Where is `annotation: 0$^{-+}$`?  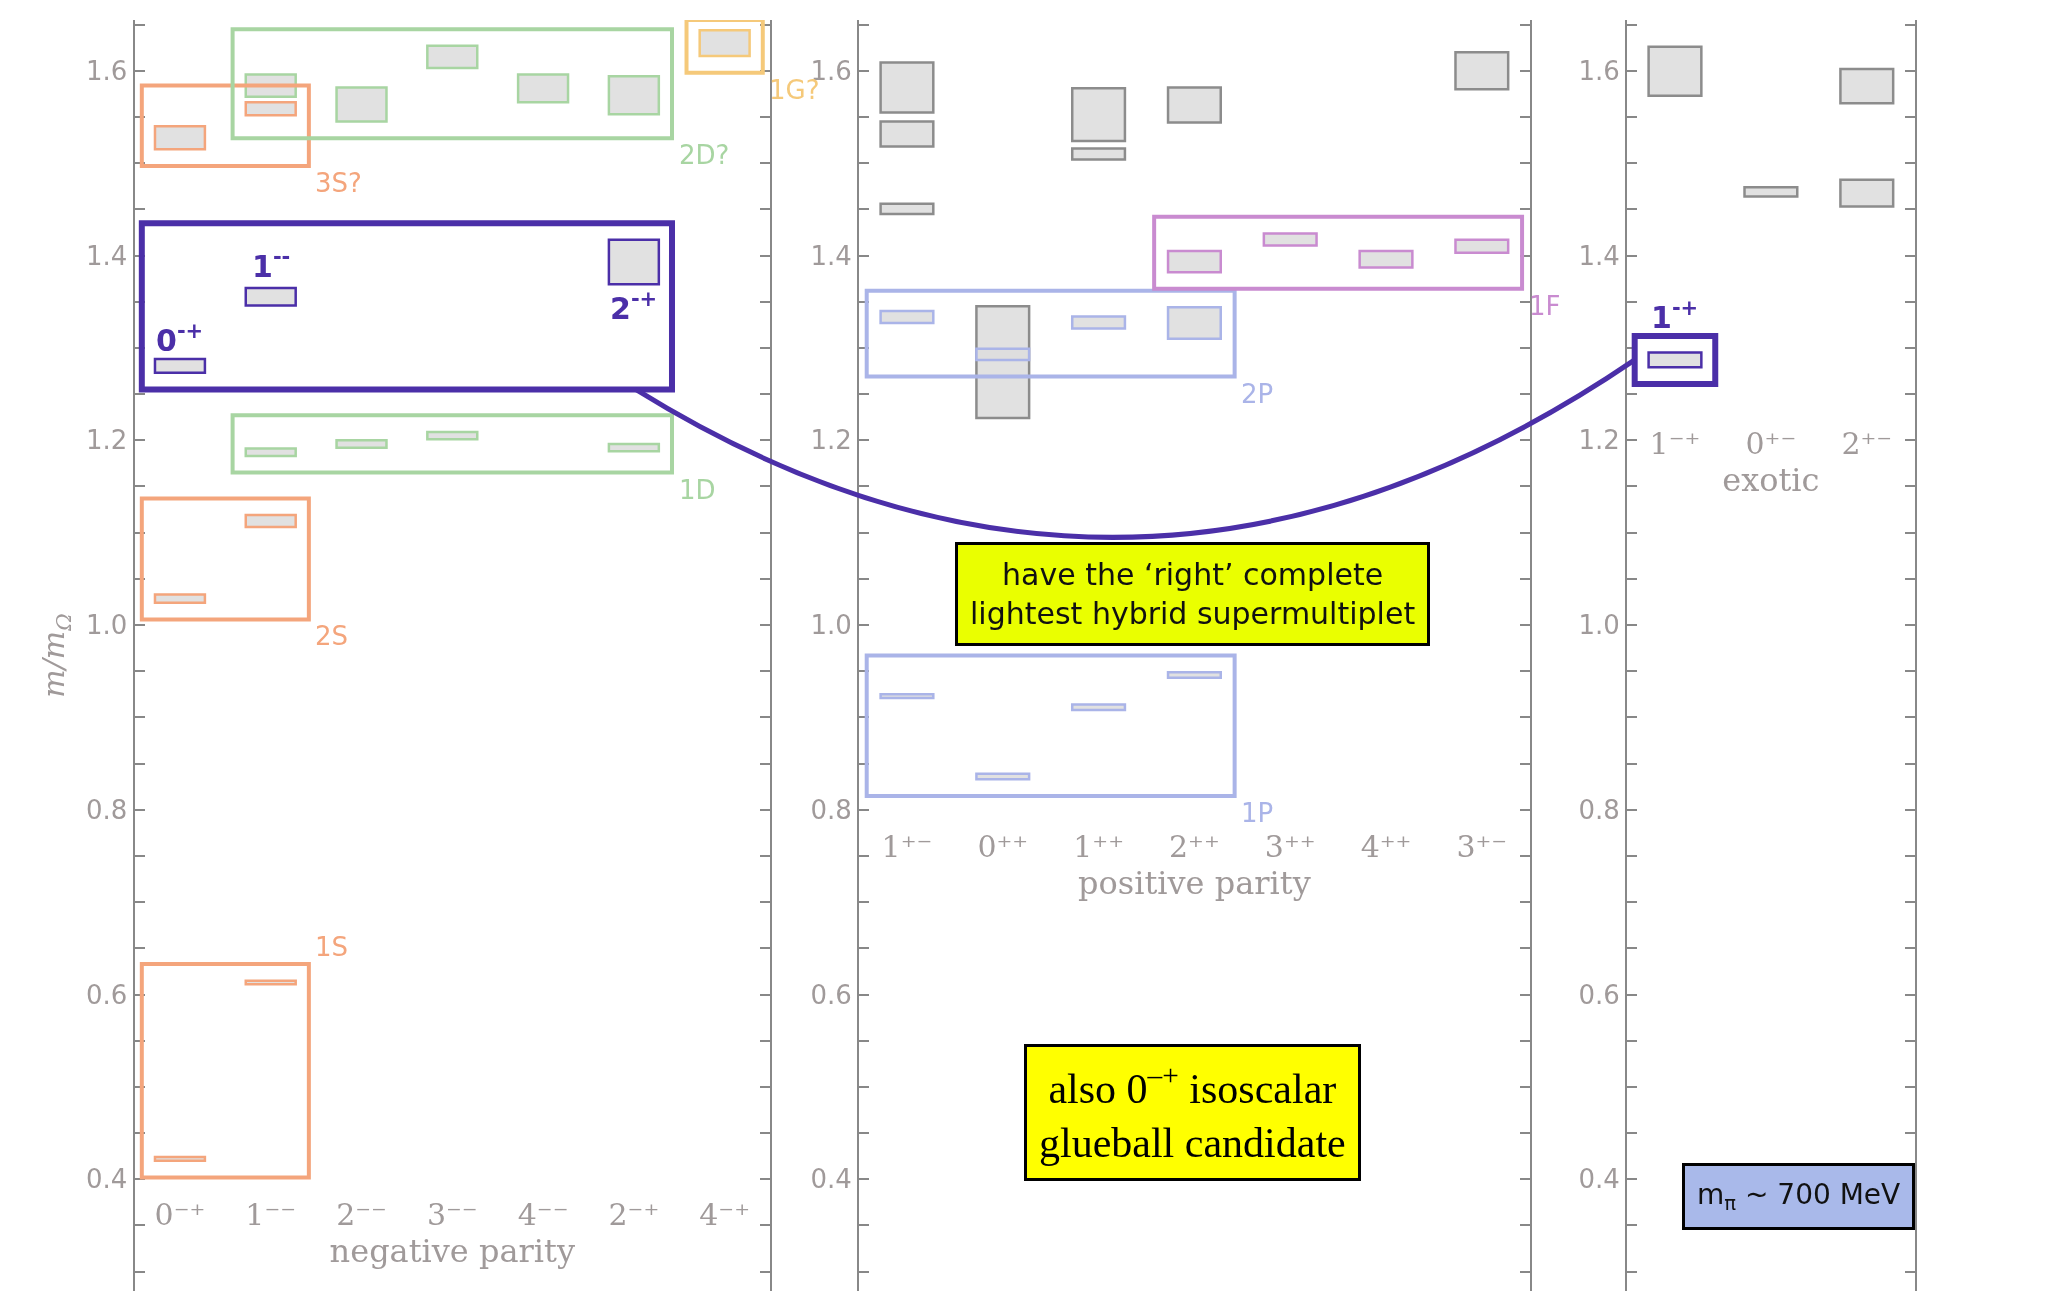 annotation: 0$^{-+}$ is located at coordinates (180, 338).